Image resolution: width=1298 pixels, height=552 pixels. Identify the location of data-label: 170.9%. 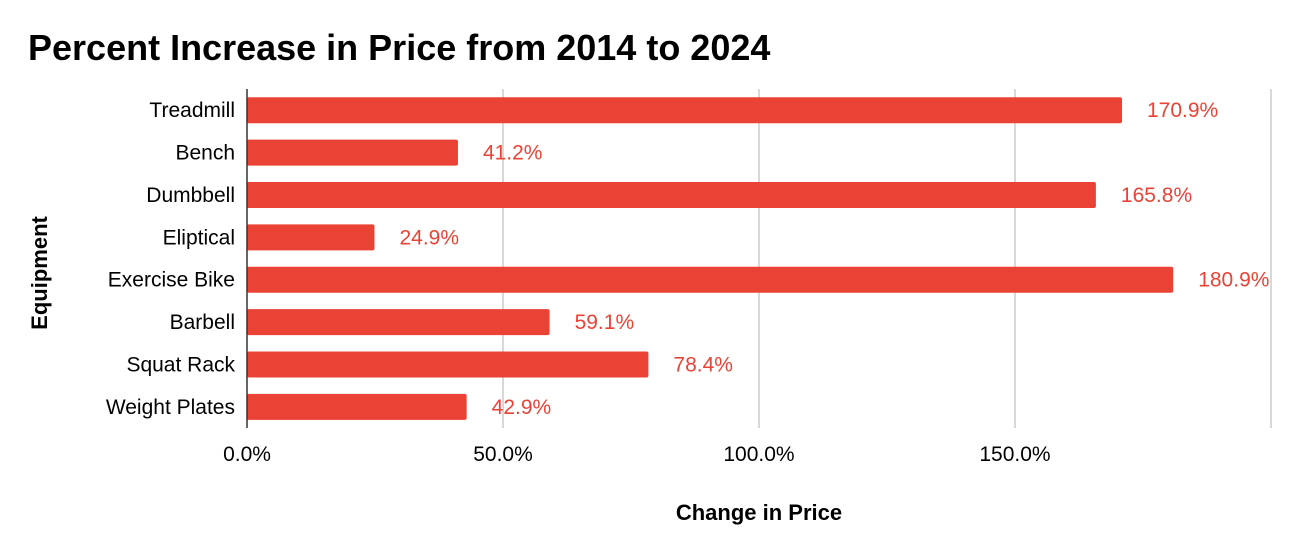
(1182, 110).